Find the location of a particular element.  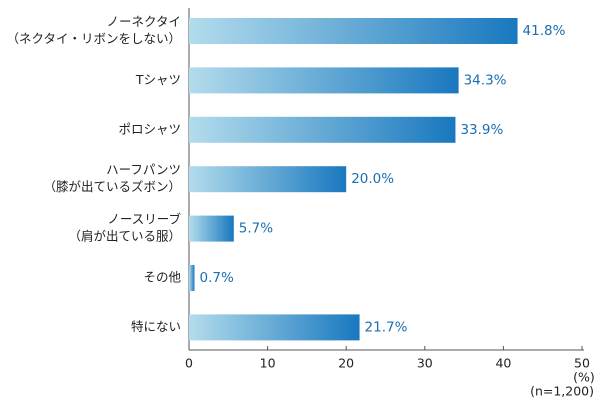

x-tick-label: 0 is located at coordinates (189, 363).